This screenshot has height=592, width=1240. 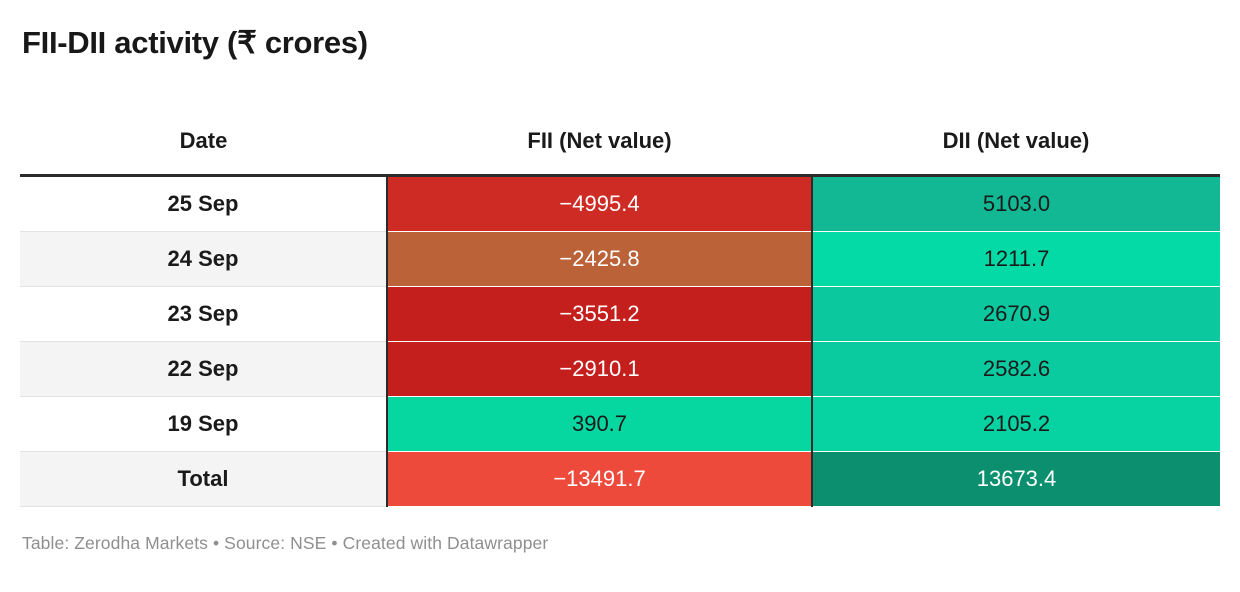 I want to click on header-row: Date FII (Net value) DII (Net value), so click(x=620, y=141).